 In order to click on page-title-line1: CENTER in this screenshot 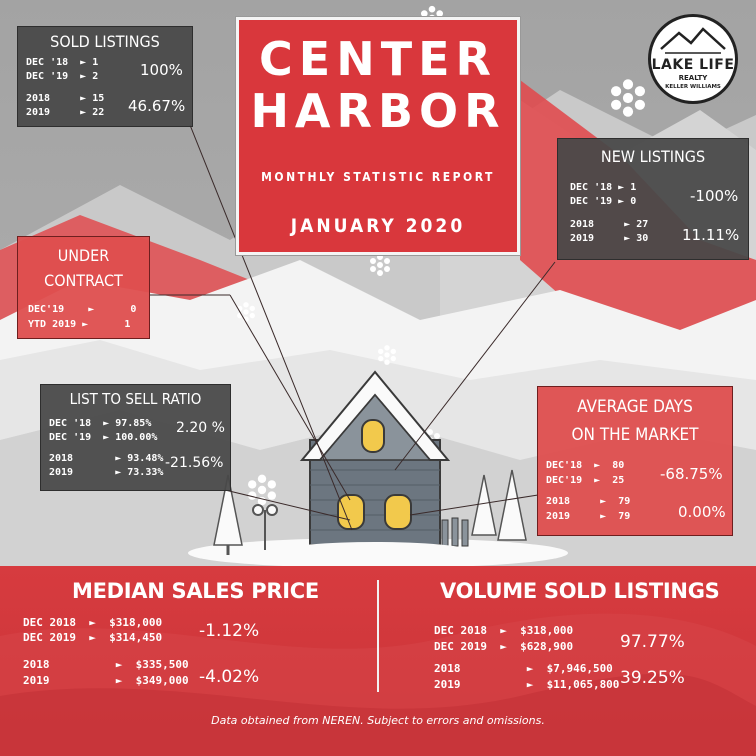, I will do `click(378, 59)`.